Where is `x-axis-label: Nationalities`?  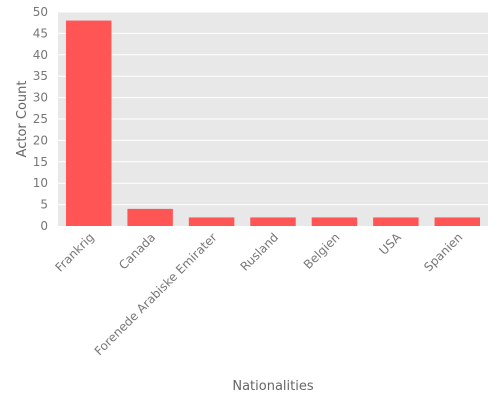 x-axis-label: Nationalities is located at coordinates (272, 386).